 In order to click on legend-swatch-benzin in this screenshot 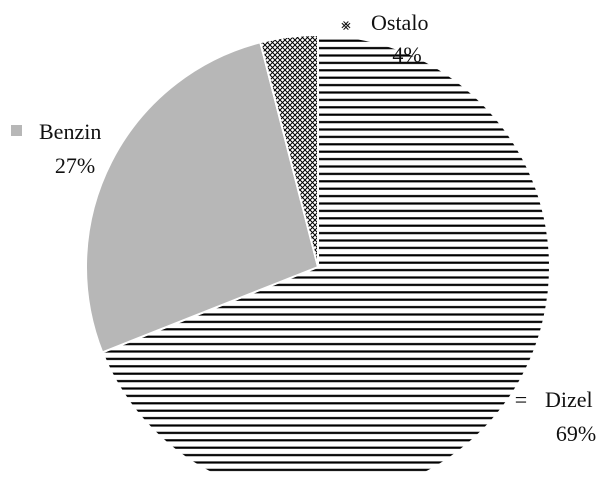, I will do `click(16, 130)`.